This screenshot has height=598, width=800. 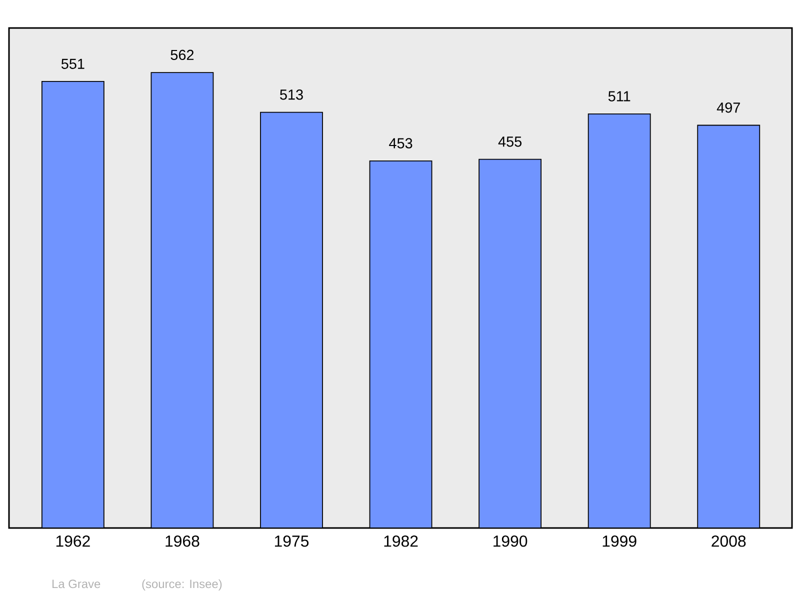 What do you see at coordinates (291, 95) in the screenshot?
I see `data-label: 513` at bounding box center [291, 95].